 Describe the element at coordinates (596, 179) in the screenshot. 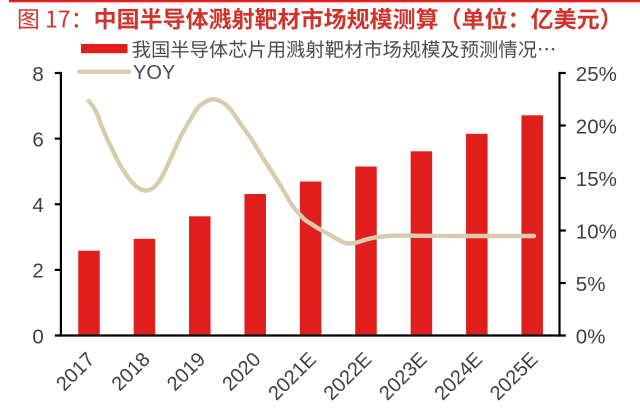

I see `svg-text: 15%` at that location.